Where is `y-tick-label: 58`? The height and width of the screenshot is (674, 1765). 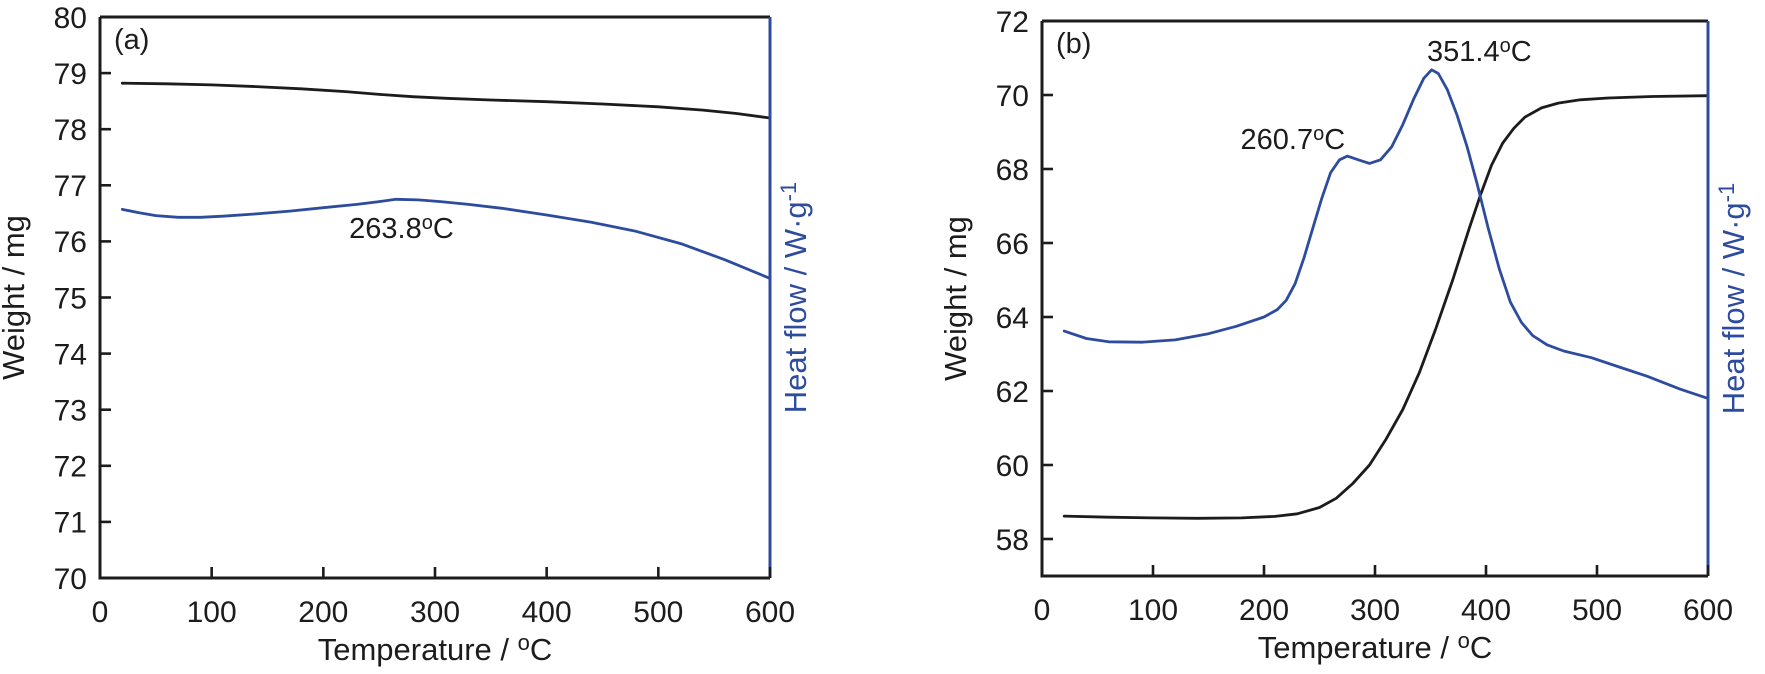 y-tick-label: 58 is located at coordinates (1012, 540).